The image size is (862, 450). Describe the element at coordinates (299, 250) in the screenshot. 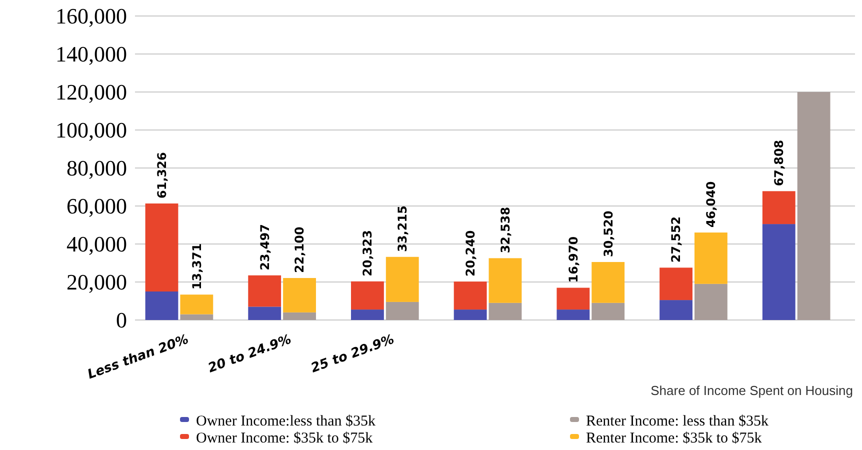

I see `total-label: 22,100` at that location.